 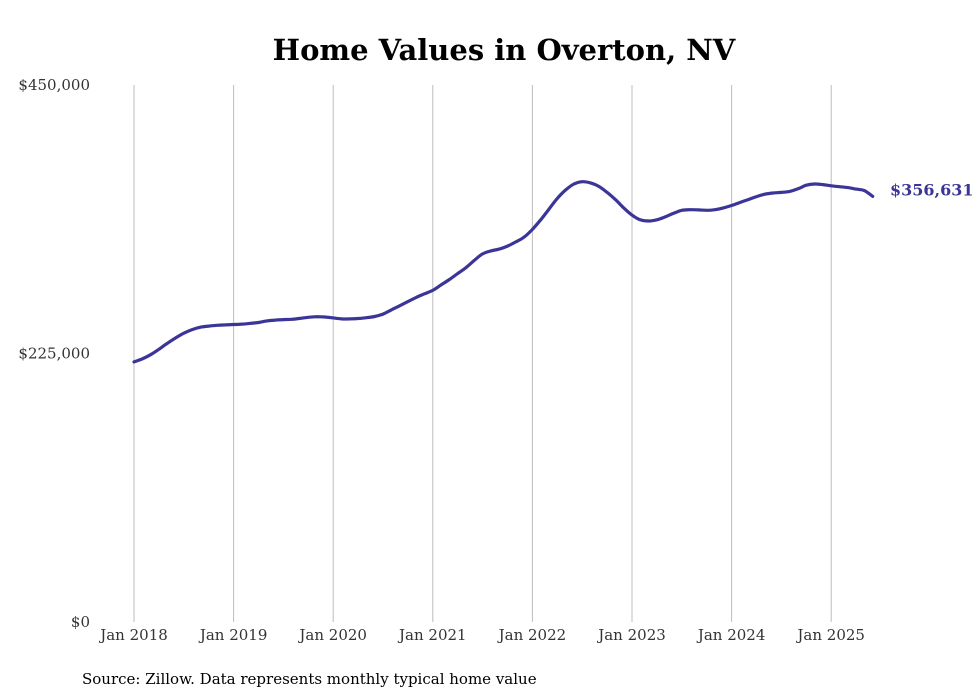 I want to click on y-tick-label: $0, so click(x=80, y=622).